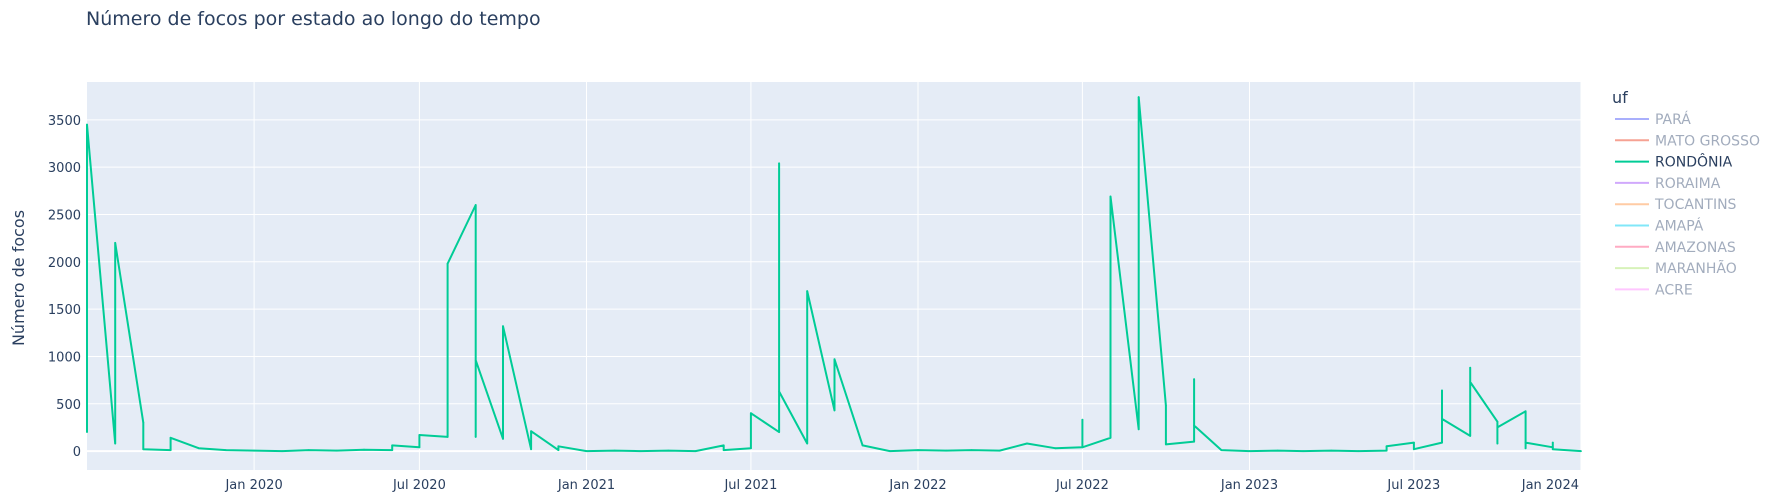 This screenshot has height=493, width=1767. I want to click on y-tick-label: 0, so click(77, 452).